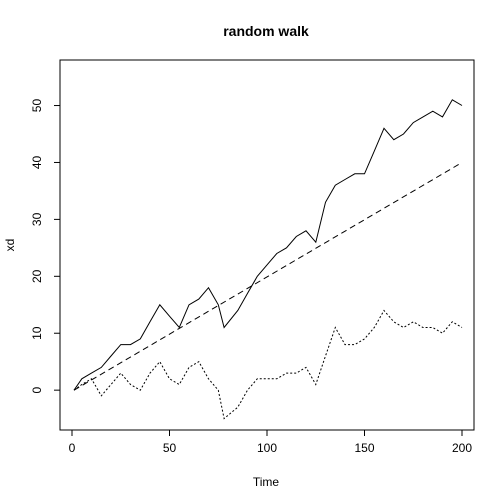 The height and width of the screenshot is (504, 504). I want to click on y-tick-label-10: 10, so click(37, 333).